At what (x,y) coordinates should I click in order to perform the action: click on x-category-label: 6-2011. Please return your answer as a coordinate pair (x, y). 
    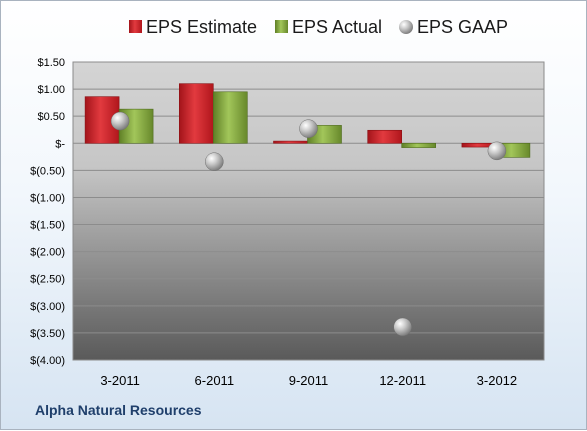
    Looking at the image, I should click on (215, 380).